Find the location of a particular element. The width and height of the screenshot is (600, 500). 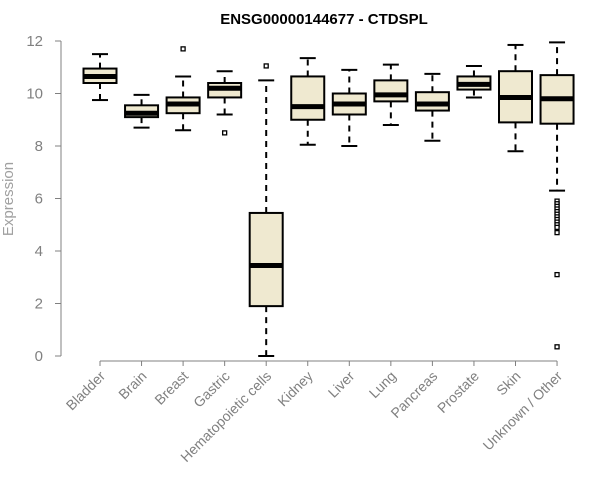

x-tick-label: Liver is located at coordinates (341, 384).